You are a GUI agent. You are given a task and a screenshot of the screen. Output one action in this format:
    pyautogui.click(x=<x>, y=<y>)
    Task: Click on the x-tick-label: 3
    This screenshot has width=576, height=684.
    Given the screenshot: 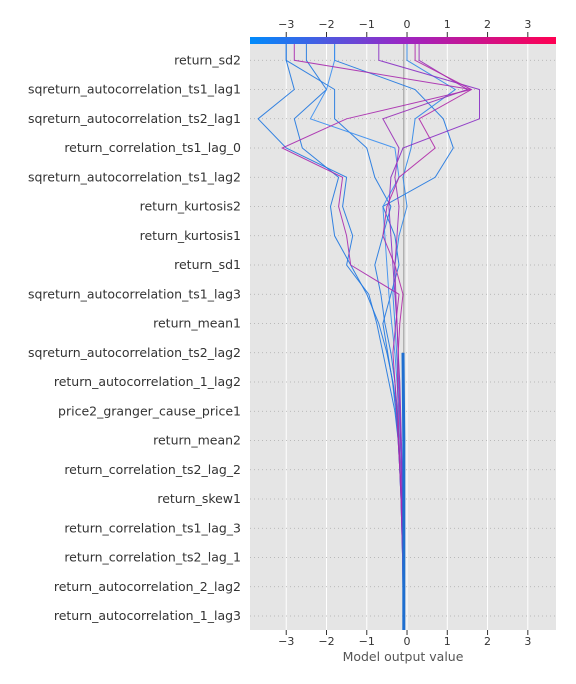 What is the action you would take?
    pyautogui.click(x=527, y=641)
    